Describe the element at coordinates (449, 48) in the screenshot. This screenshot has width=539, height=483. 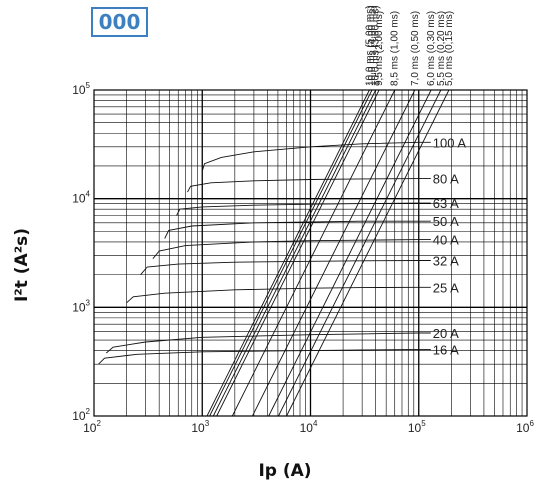
I see `time-line-label: 5,0 ms (0,15 ms)` at that location.